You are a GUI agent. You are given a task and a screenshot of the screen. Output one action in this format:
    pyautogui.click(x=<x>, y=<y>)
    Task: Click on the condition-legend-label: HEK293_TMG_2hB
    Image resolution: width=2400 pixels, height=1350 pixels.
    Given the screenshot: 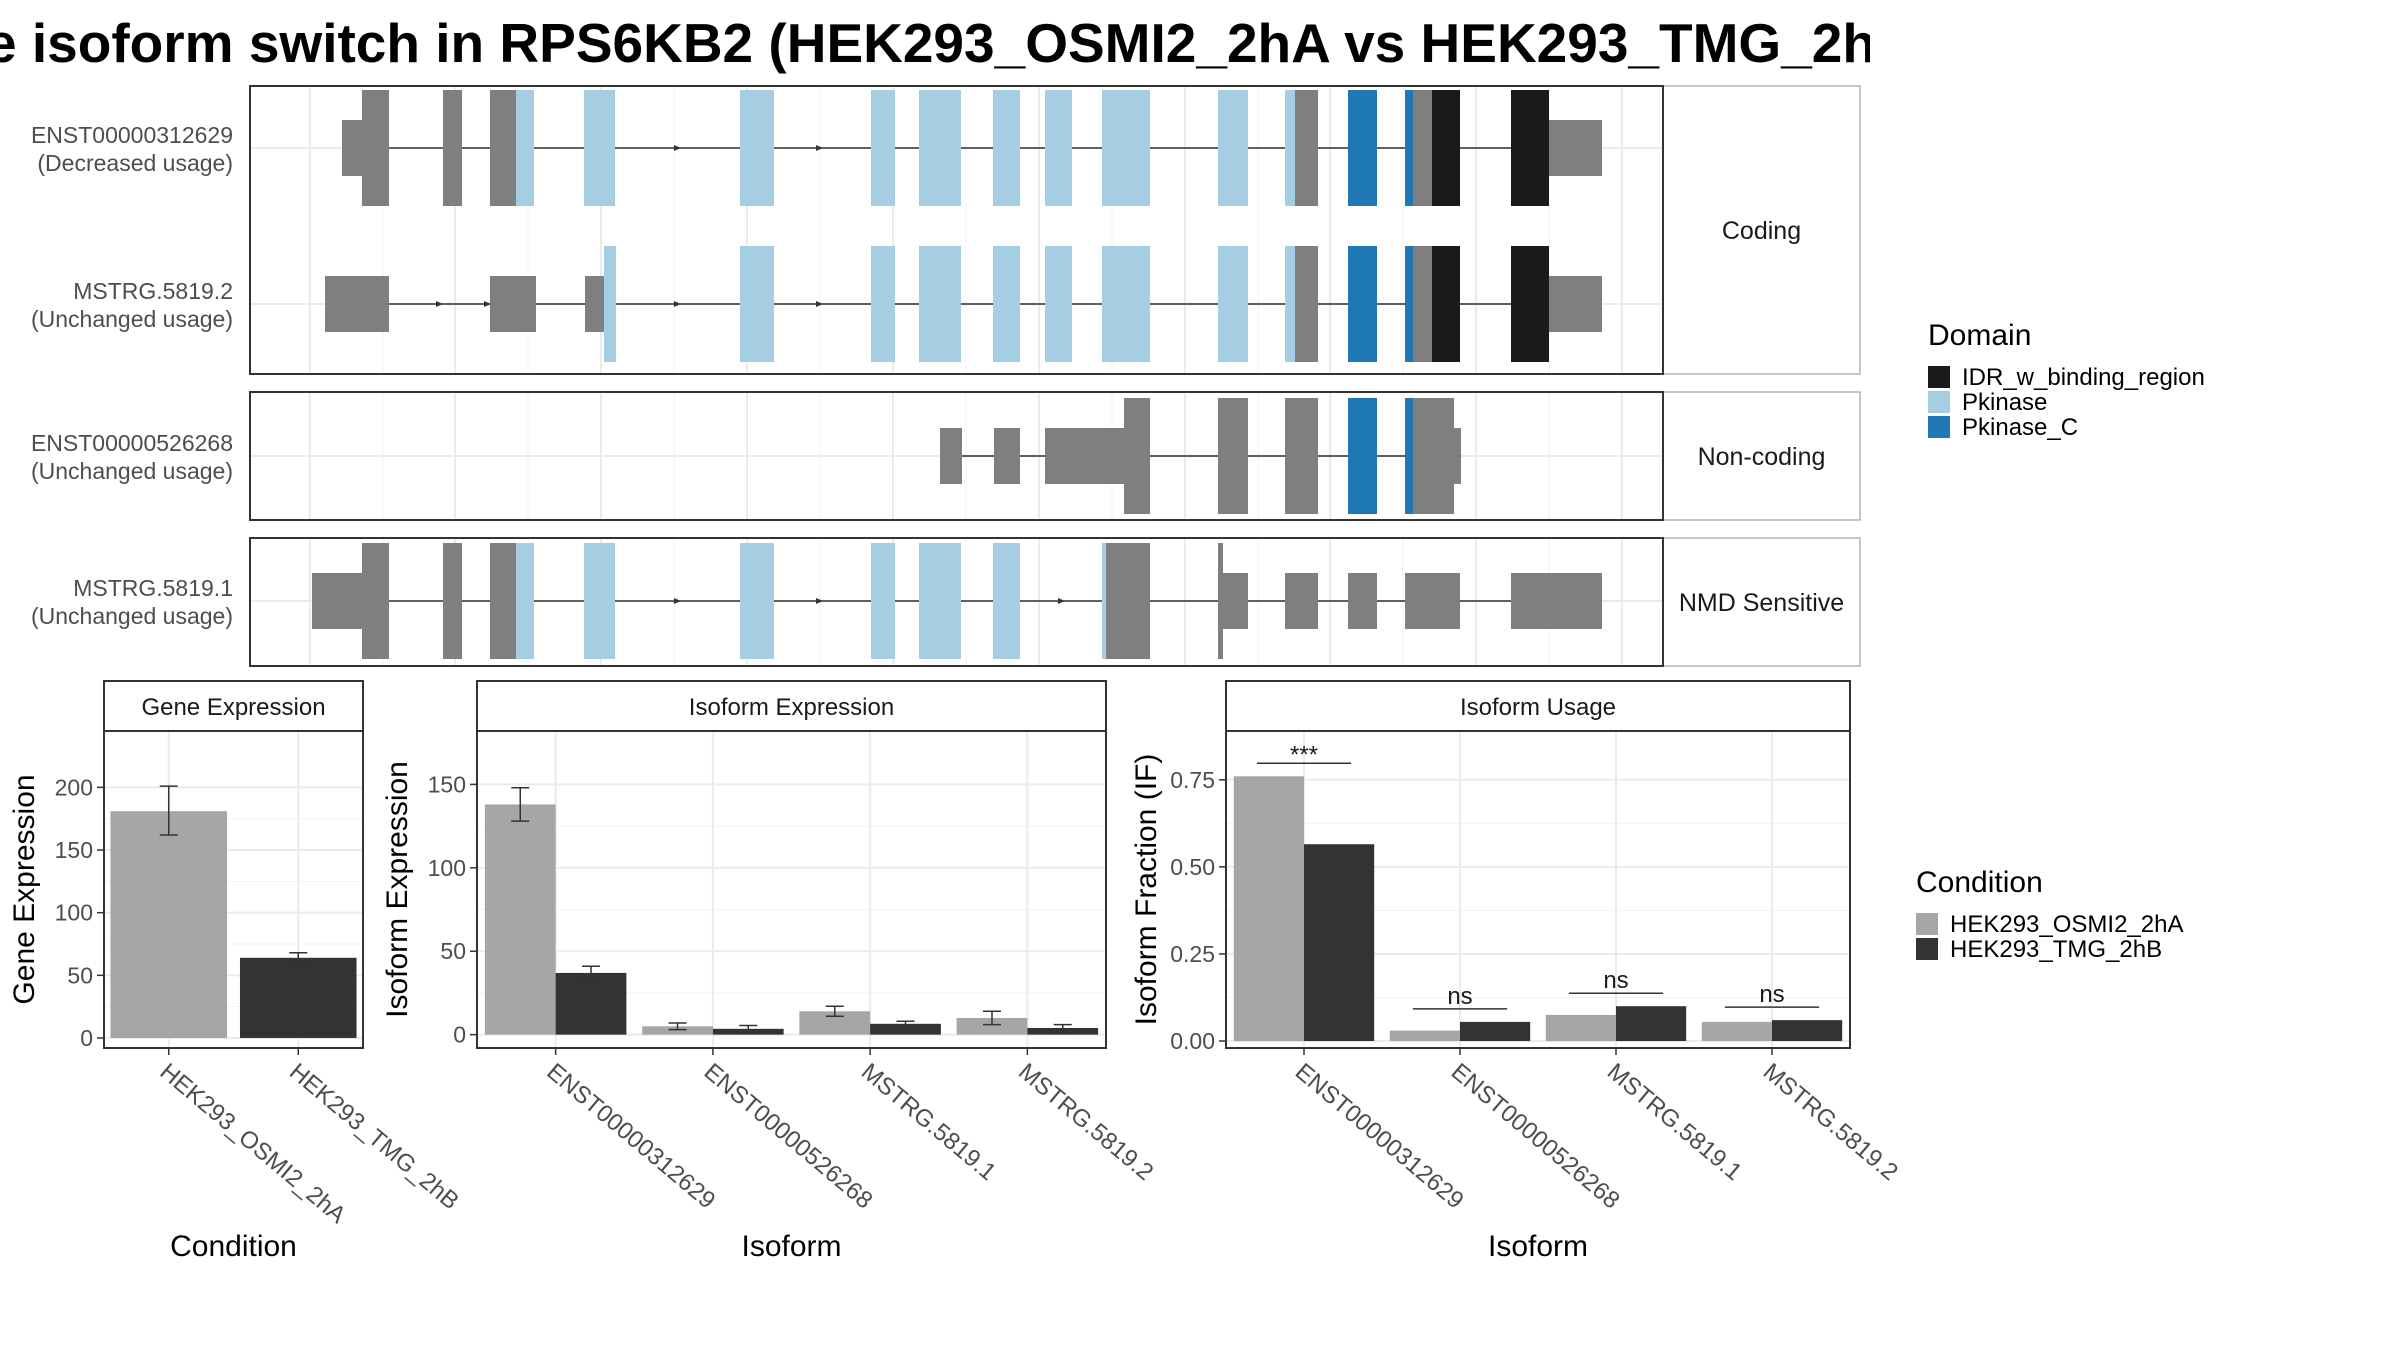 What is the action you would take?
    pyautogui.click(x=2056, y=949)
    